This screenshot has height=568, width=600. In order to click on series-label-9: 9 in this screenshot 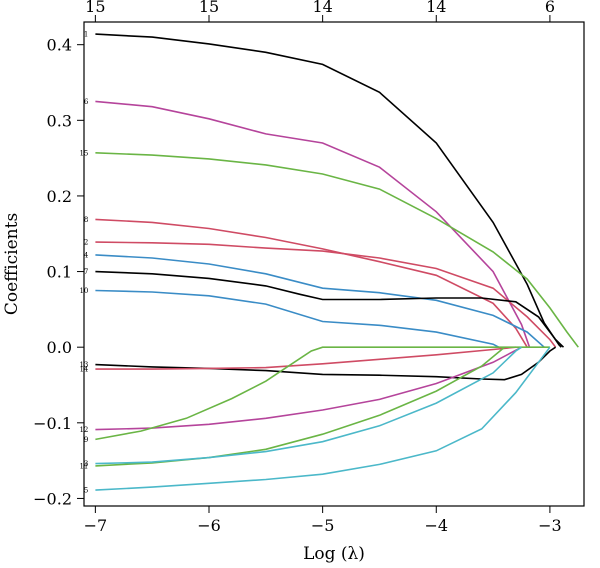, I will do `click(86, 440)`.